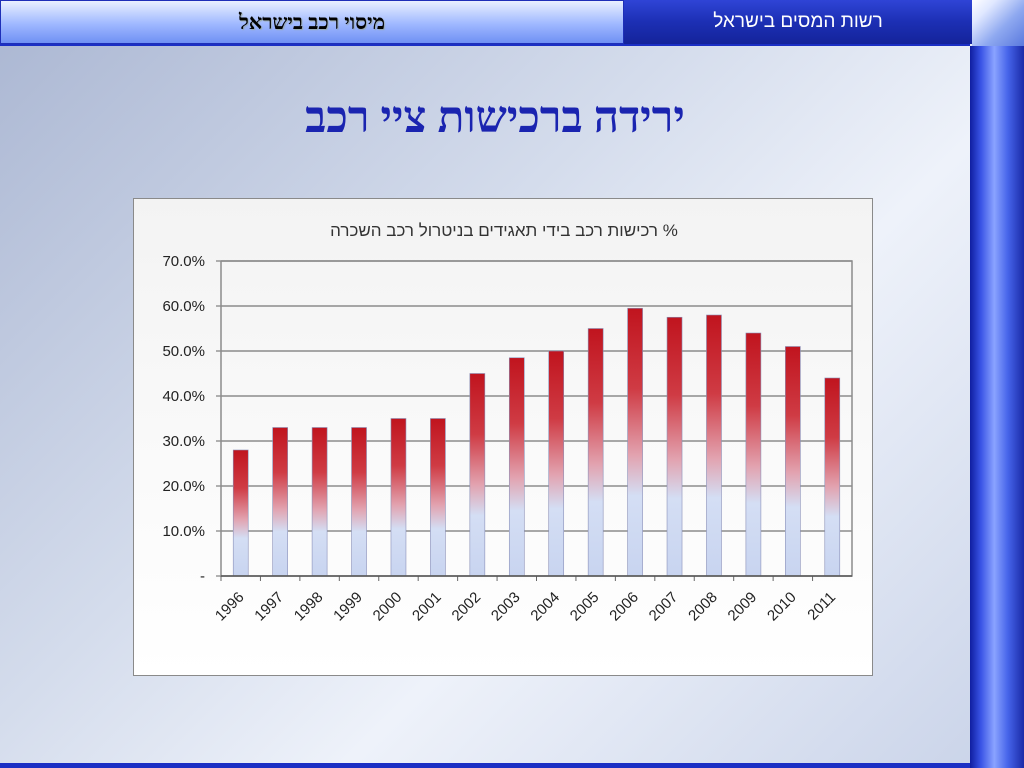 The width and height of the screenshot is (1024, 768). Describe the element at coordinates (183, 531) in the screenshot. I see `y-tick-label: 10.0%` at that location.